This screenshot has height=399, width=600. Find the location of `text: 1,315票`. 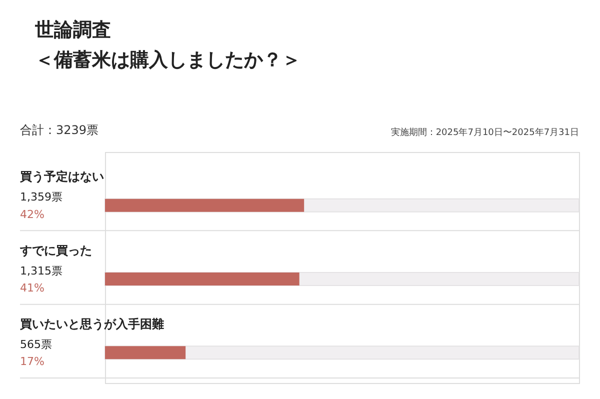

text: 1,315票 is located at coordinates (41, 271).